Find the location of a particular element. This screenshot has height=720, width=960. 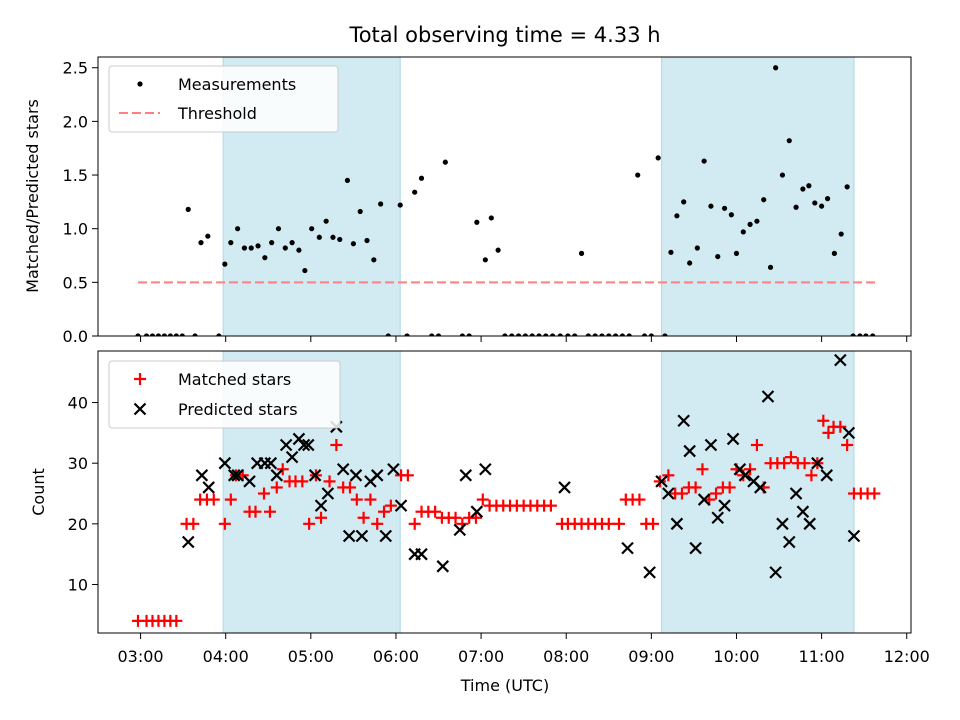

y-tick-label: 1.0 is located at coordinates (75, 229).